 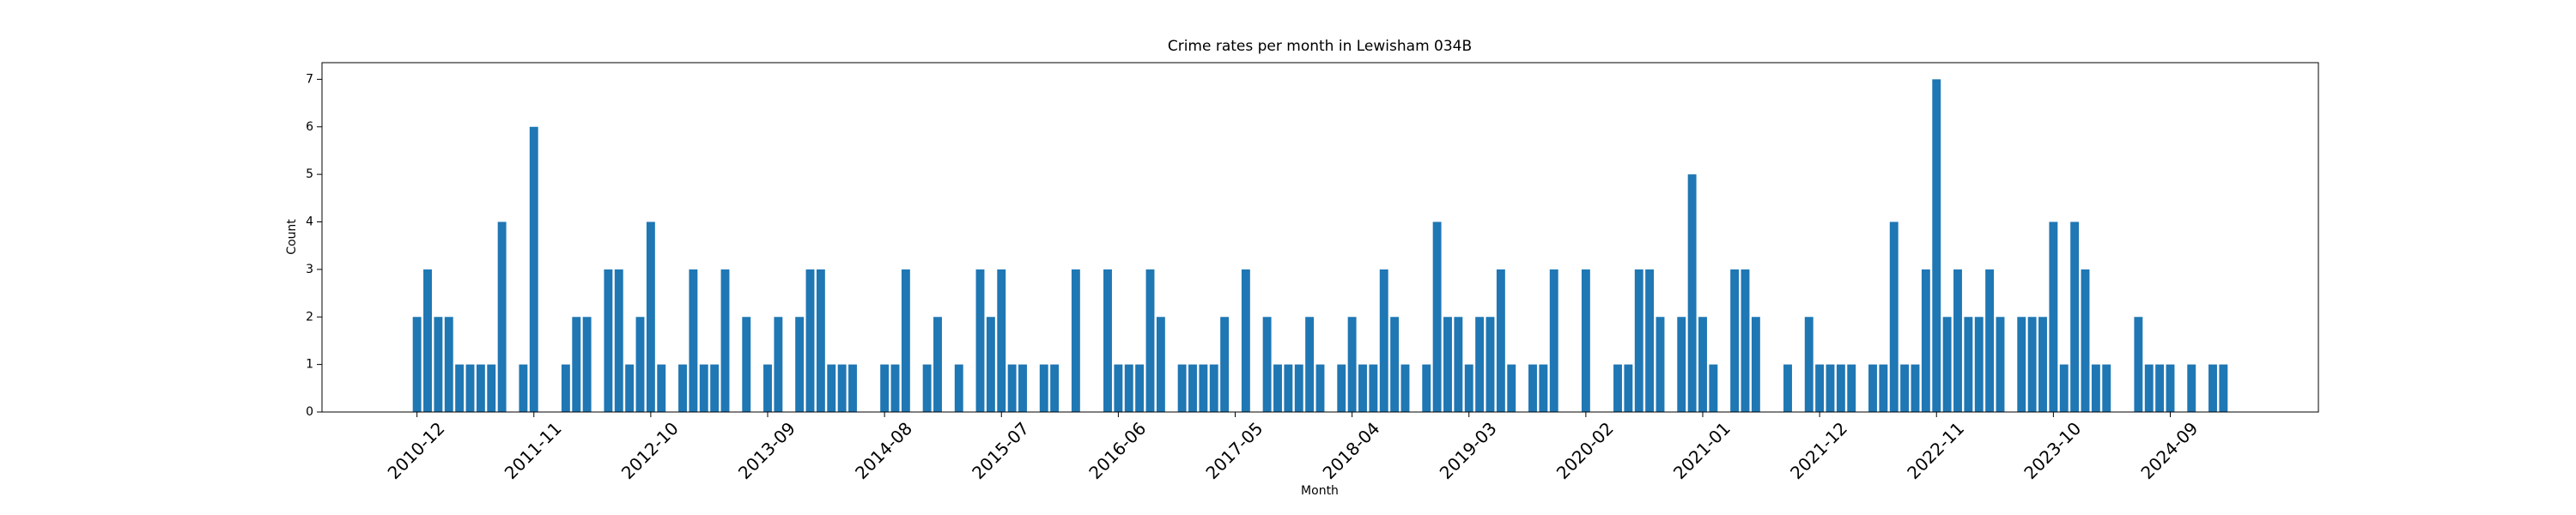 I want to click on y-tick-label: 4, so click(x=310, y=222).